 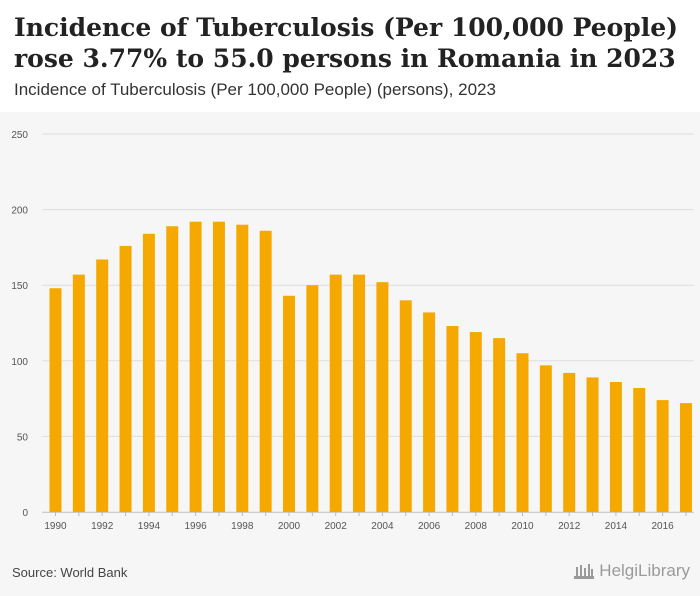 I want to click on logo-text: HelgiLibrary, so click(x=644, y=570).